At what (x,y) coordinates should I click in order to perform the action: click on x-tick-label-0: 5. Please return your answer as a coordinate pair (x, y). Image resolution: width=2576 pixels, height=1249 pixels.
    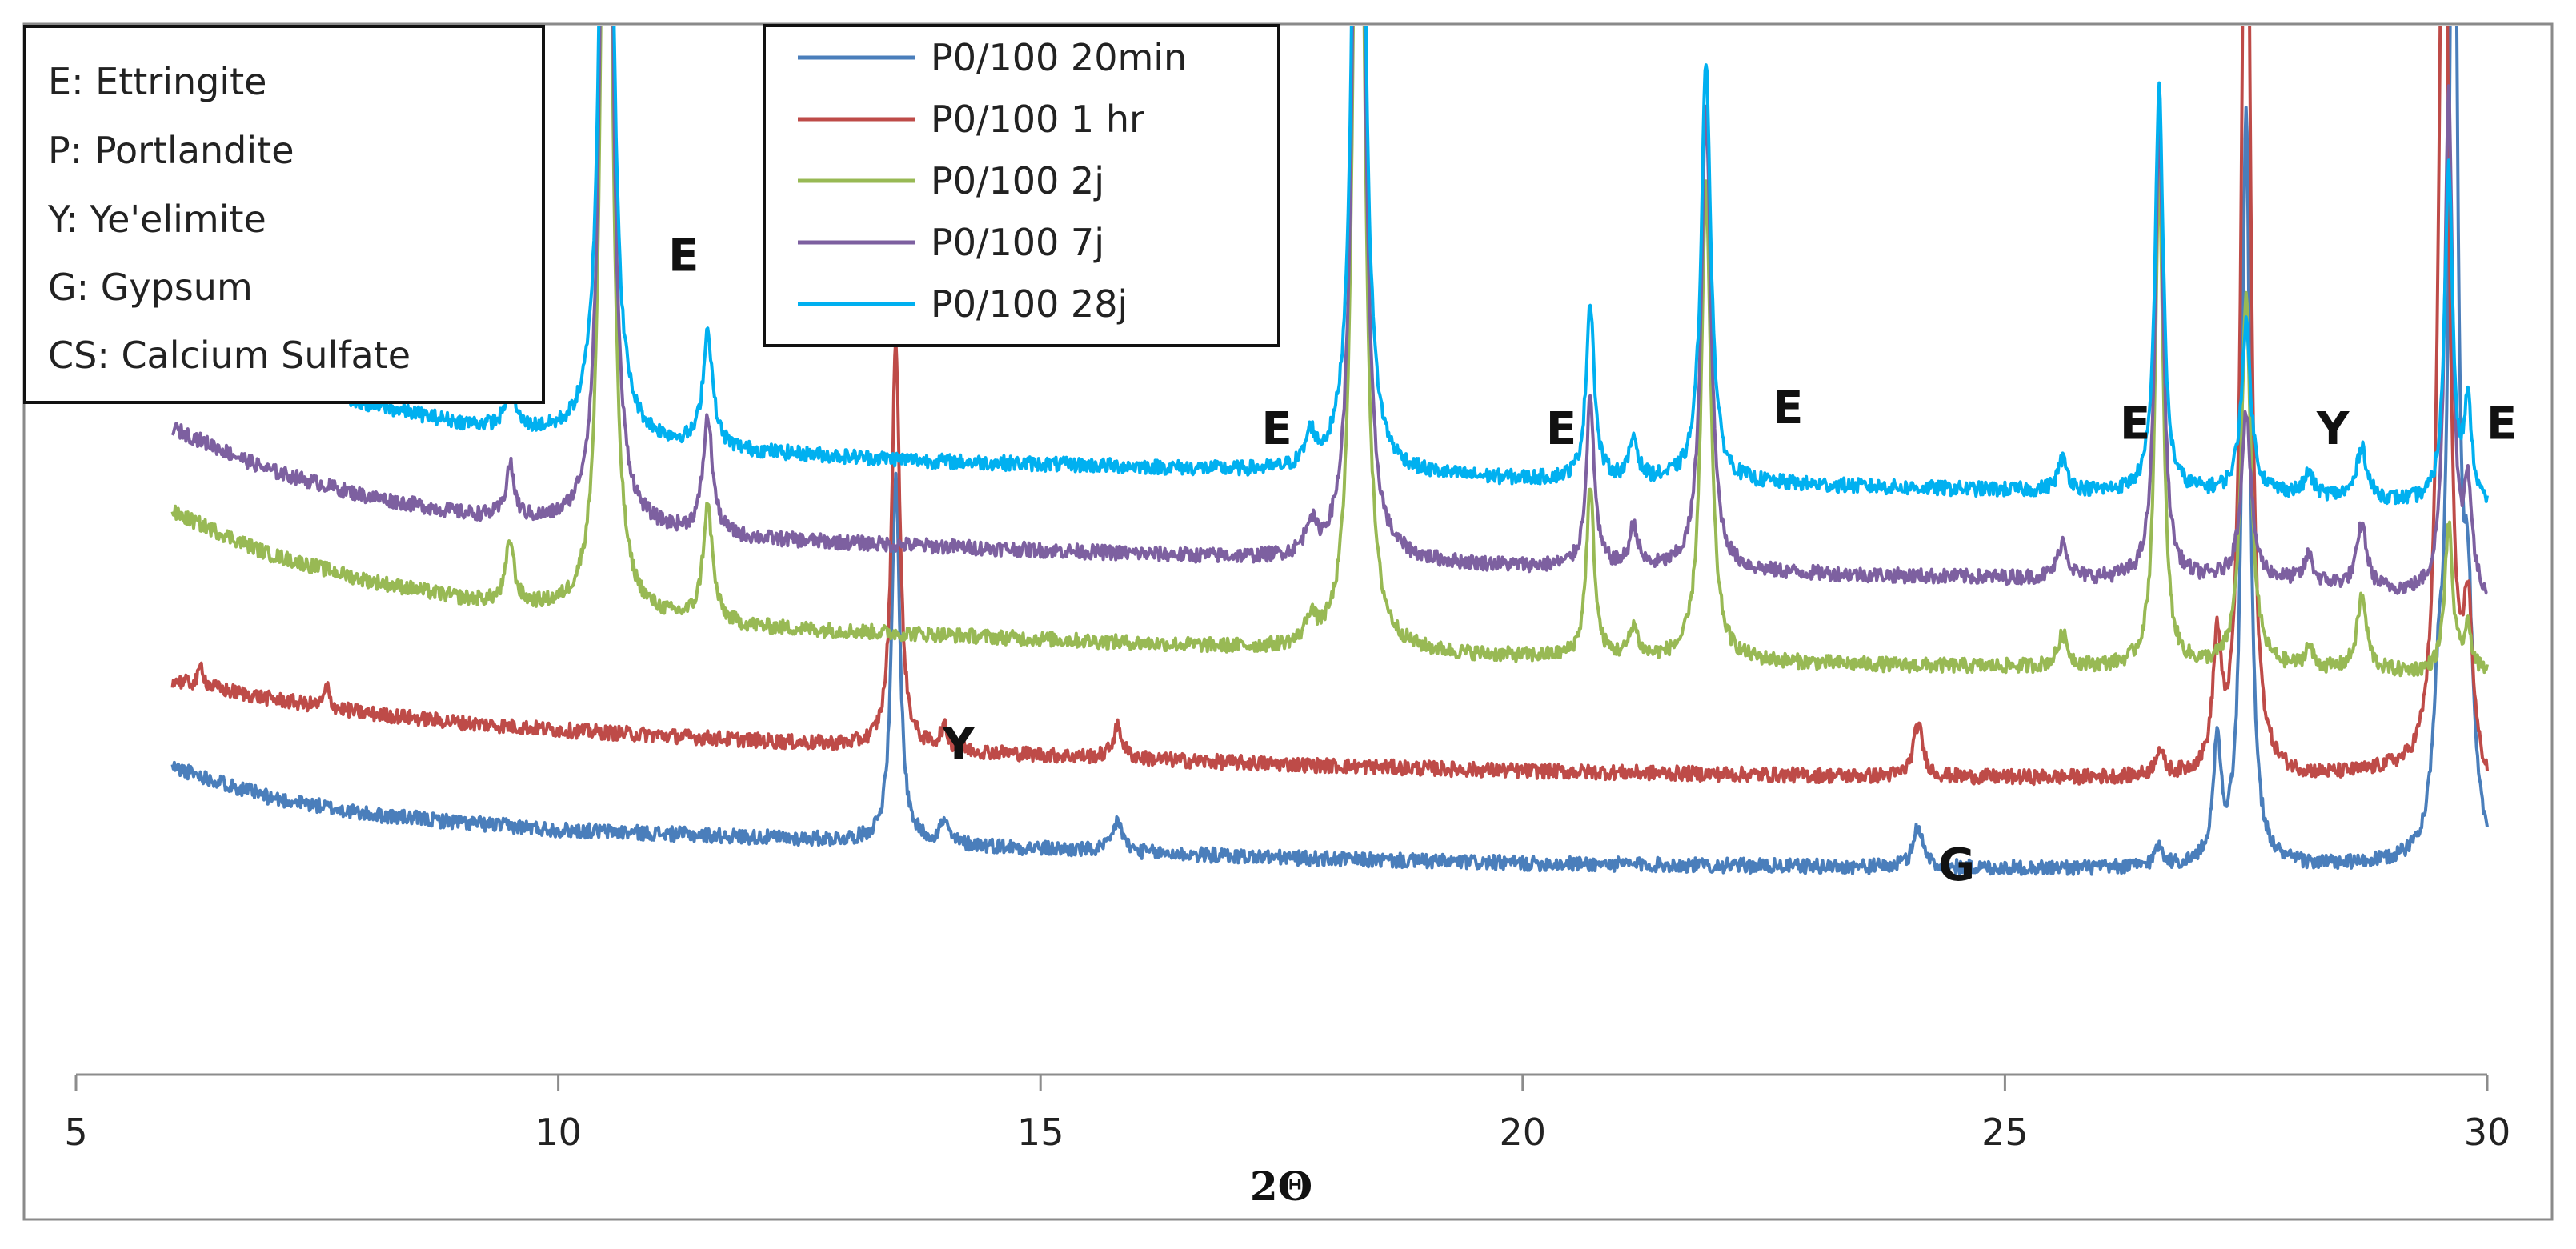
    Looking at the image, I should click on (75, 1132).